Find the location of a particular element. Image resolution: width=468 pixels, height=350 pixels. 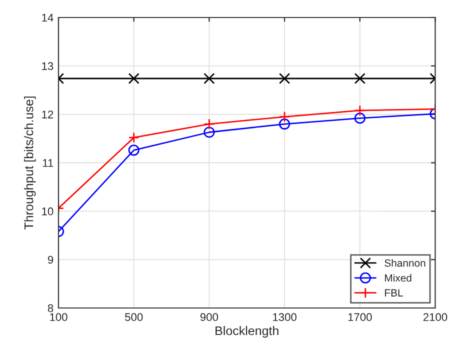

x-tick-label: 100 is located at coordinates (59, 317).